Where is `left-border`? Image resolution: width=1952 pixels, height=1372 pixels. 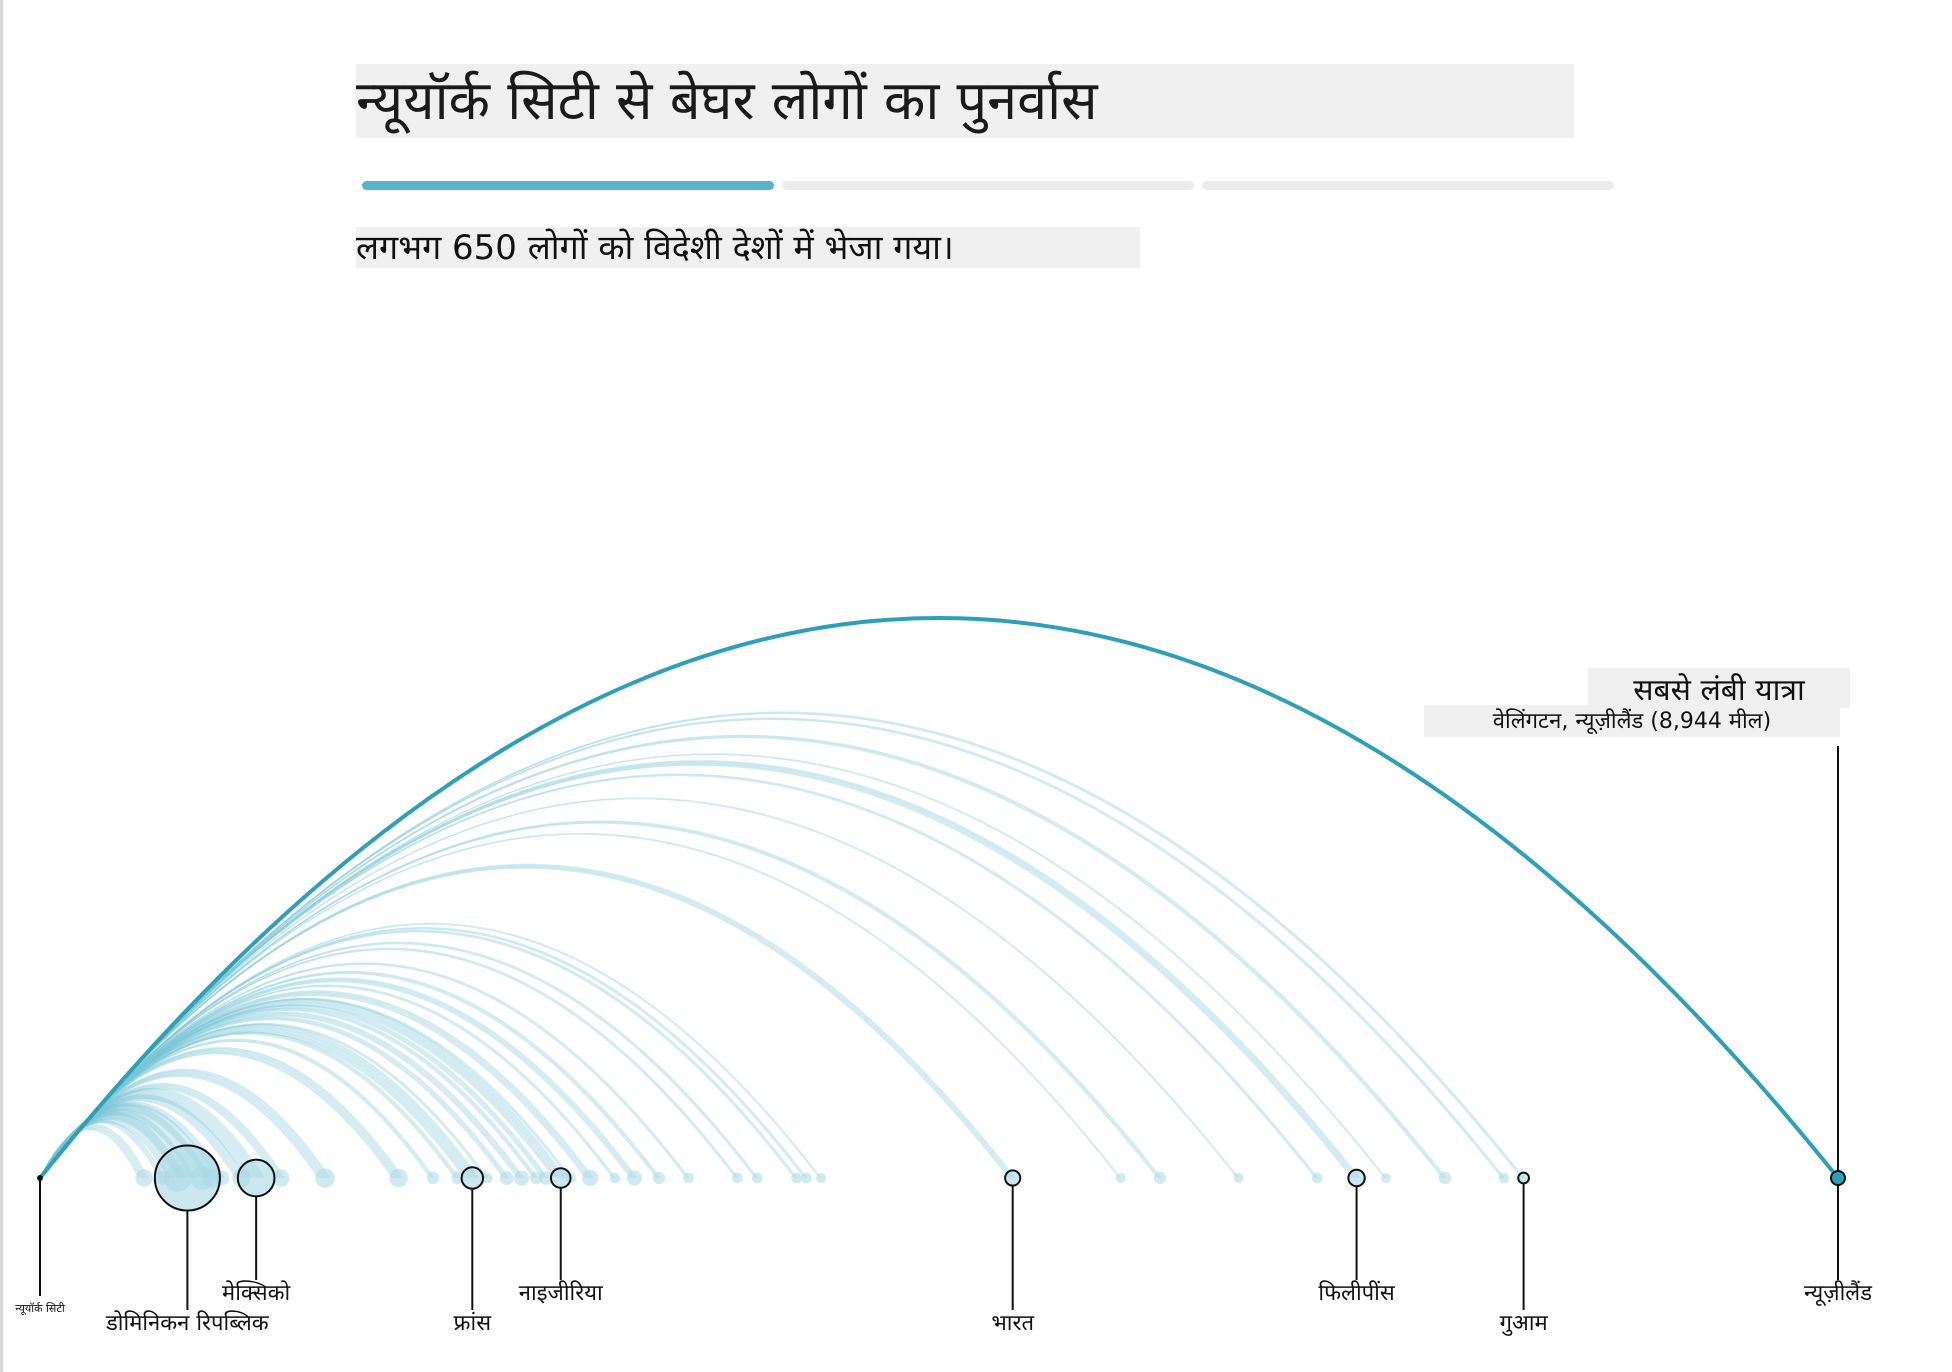
left-border is located at coordinates (1, 686).